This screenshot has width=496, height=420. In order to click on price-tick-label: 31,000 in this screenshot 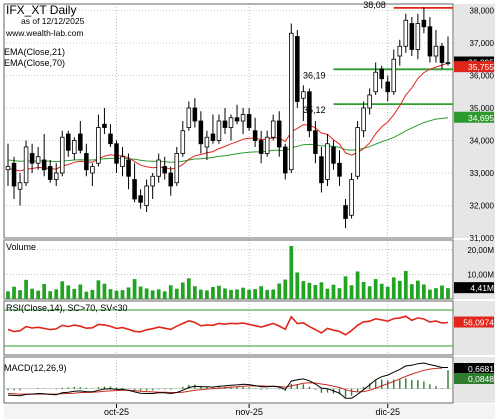, I will do `click(482, 238)`.